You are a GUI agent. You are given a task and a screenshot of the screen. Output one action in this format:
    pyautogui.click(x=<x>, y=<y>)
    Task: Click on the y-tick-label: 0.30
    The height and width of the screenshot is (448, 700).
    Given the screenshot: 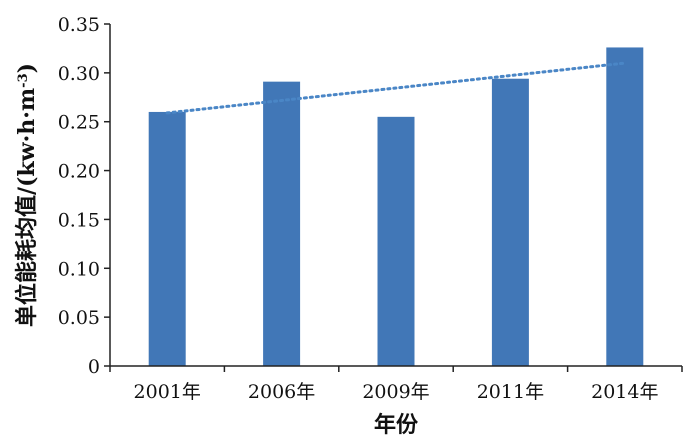 What is the action you would take?
    pyautogui.click(x=79, y=74)
    